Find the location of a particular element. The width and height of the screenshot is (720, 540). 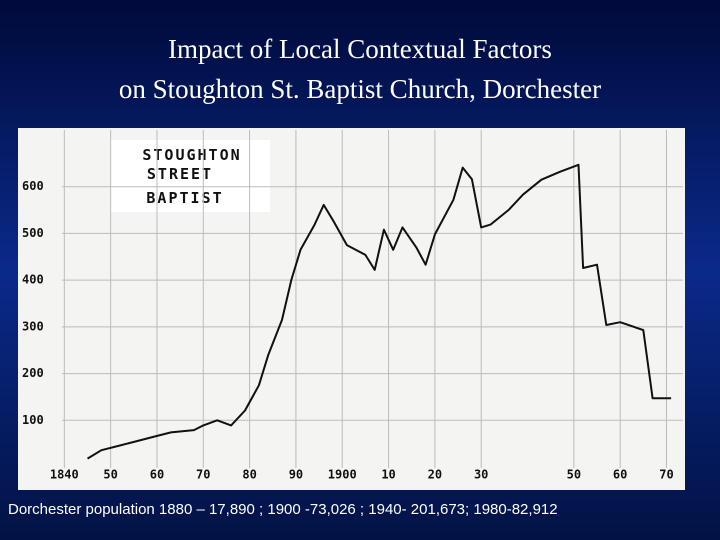

slide-title: Impact of Local Contextual Factors is located at coordinates (360, 49).